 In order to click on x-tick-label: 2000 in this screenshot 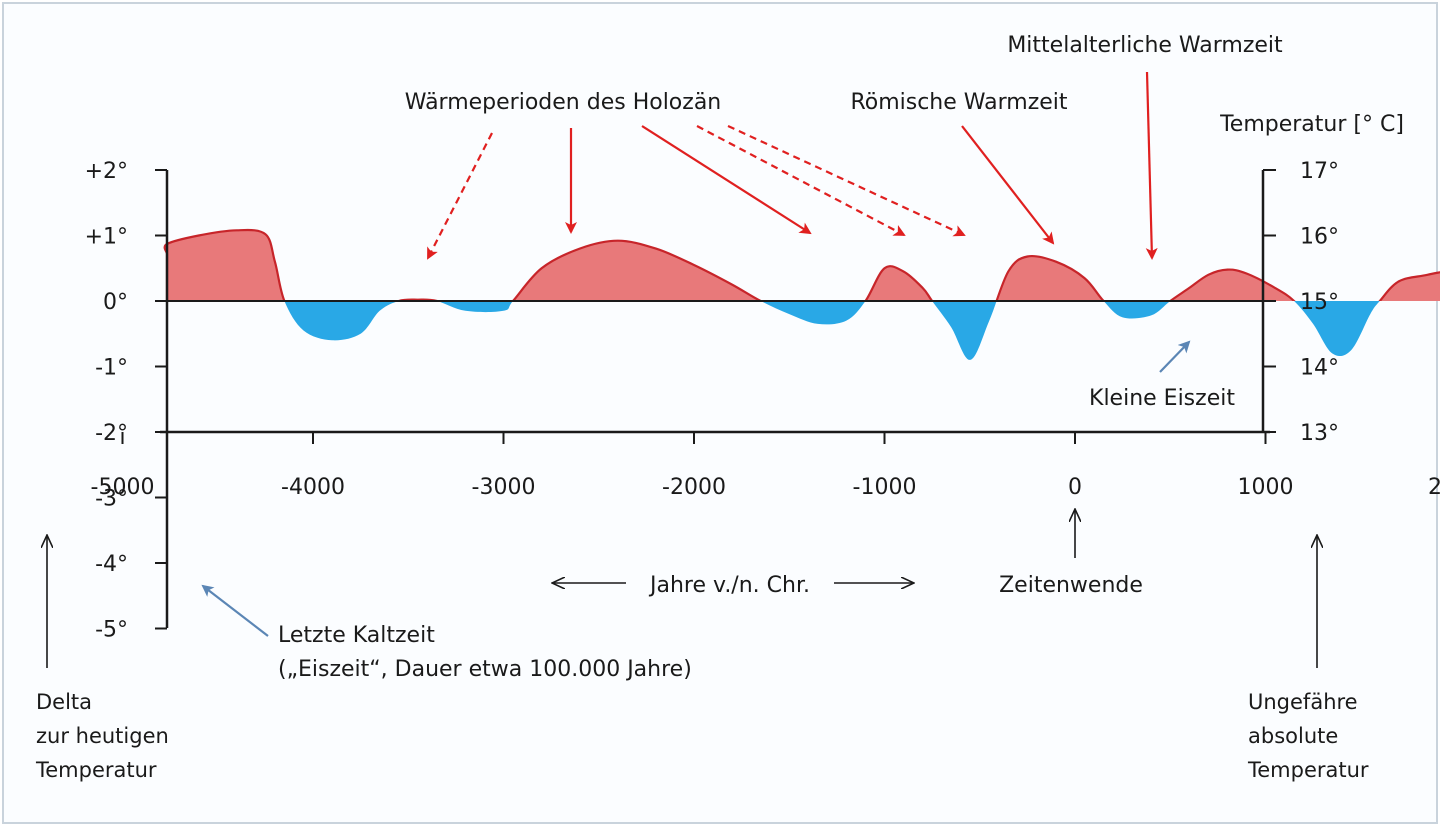, I will do `click(1434, 487)`.